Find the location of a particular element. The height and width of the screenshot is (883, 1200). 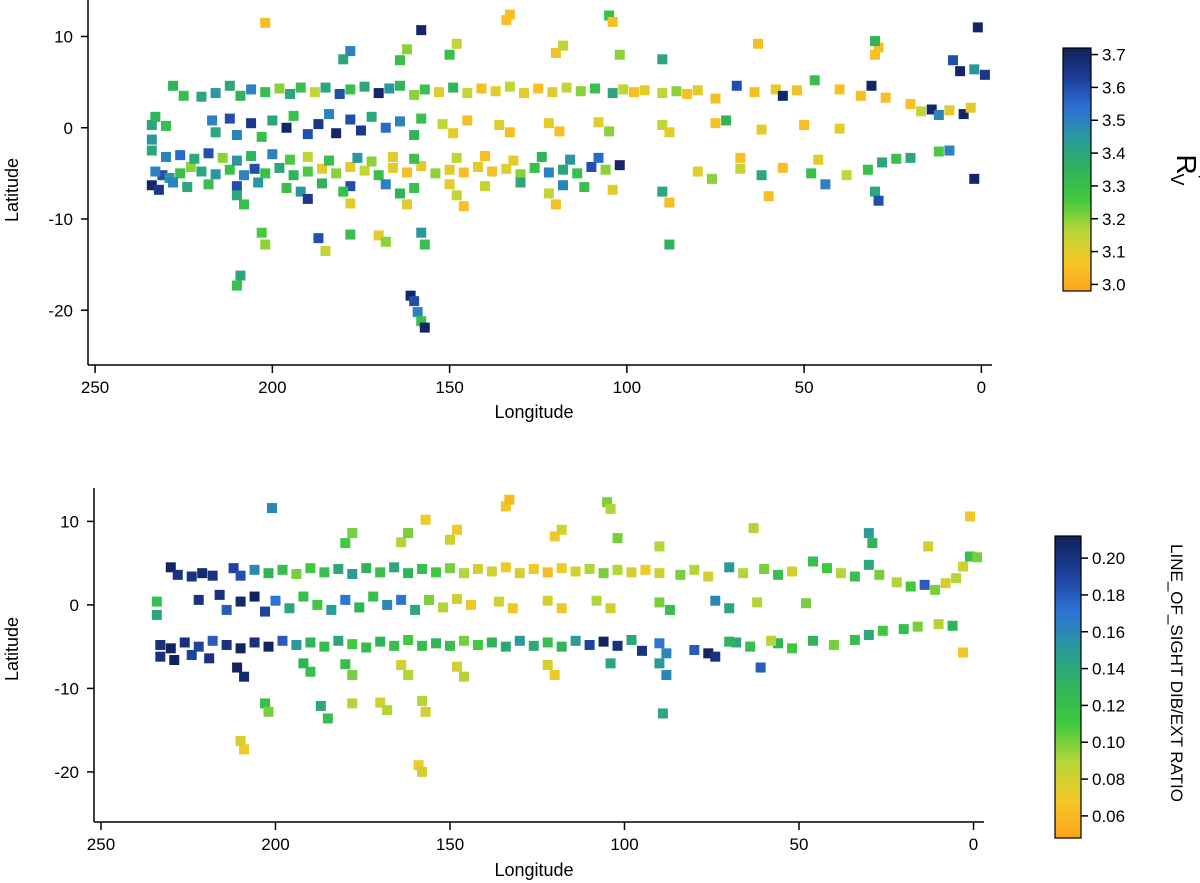

x-tick-label: 50 is located at coordinates (799, 844).